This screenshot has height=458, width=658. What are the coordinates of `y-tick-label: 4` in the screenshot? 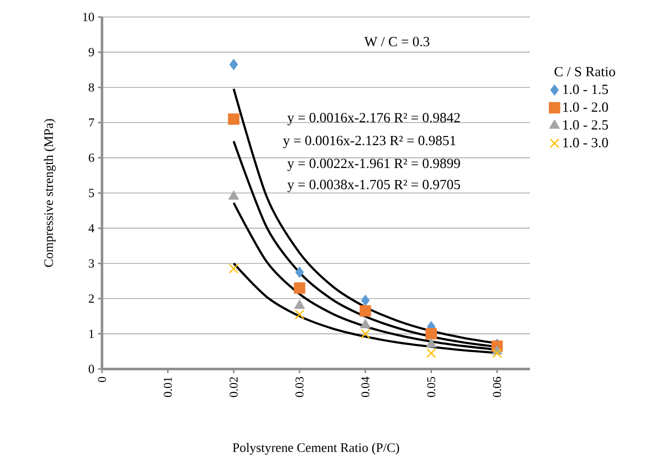 It's located at (91, 228).